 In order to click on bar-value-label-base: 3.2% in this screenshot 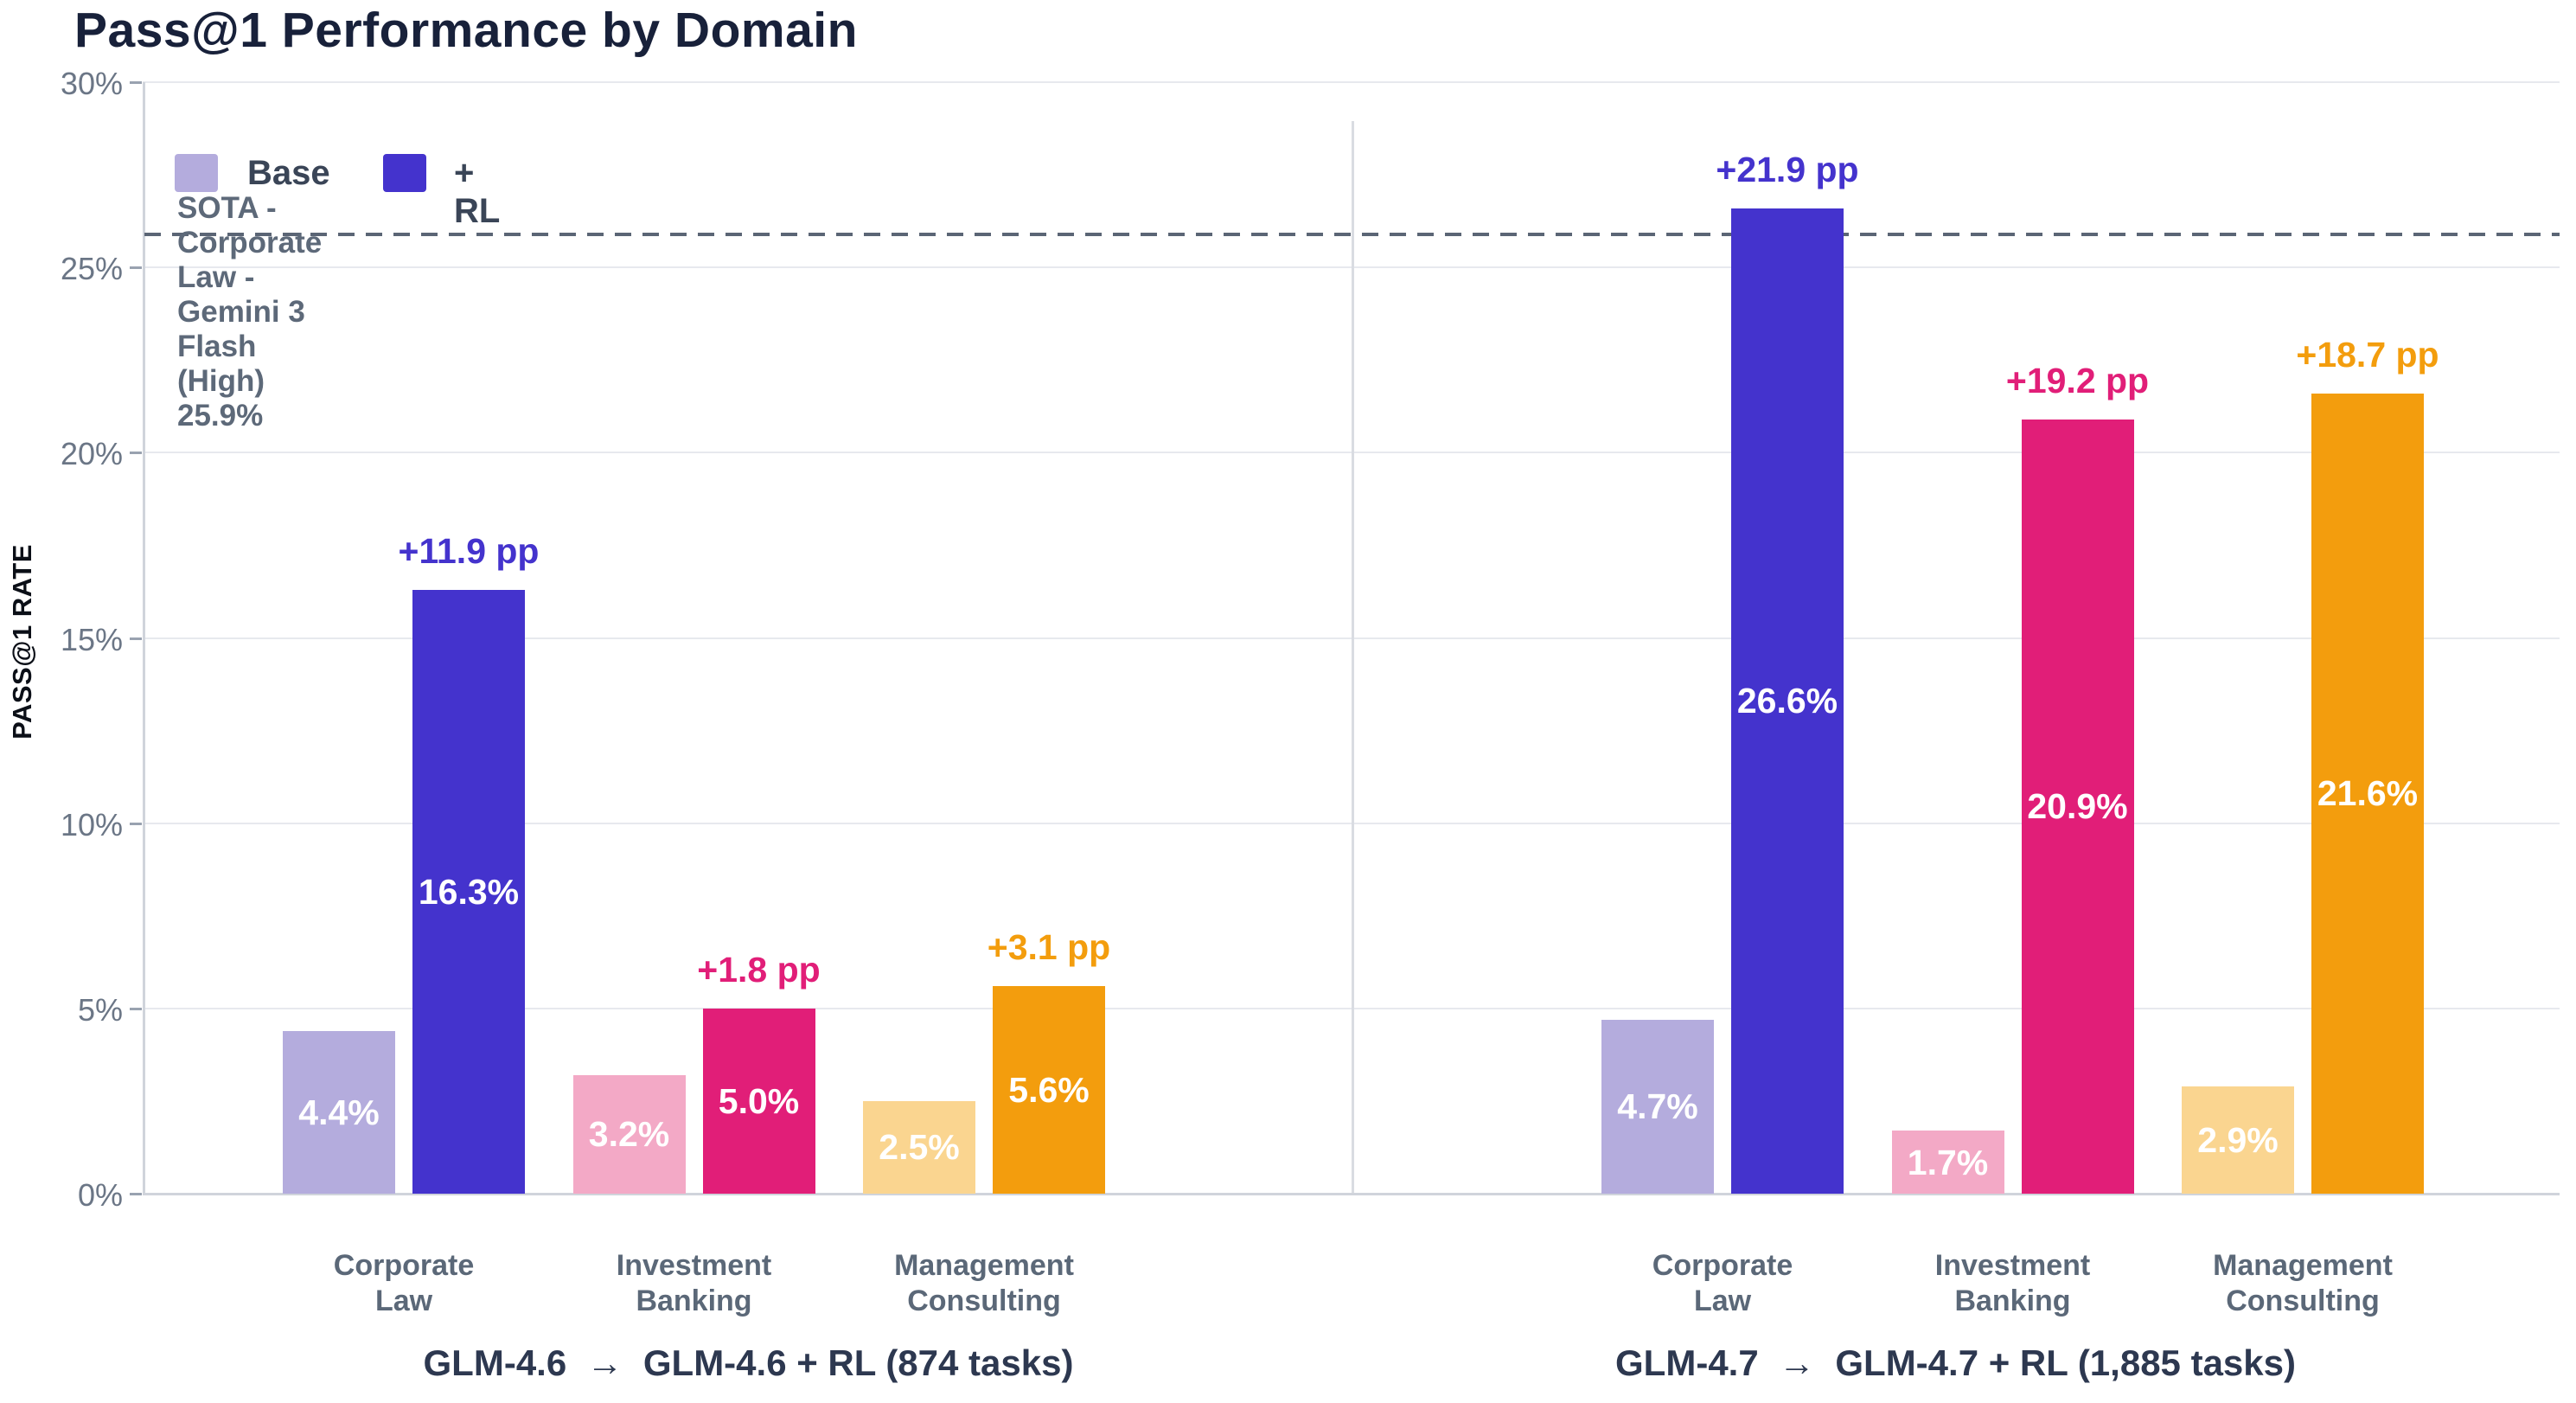, I will do `click(629, 1134)`.